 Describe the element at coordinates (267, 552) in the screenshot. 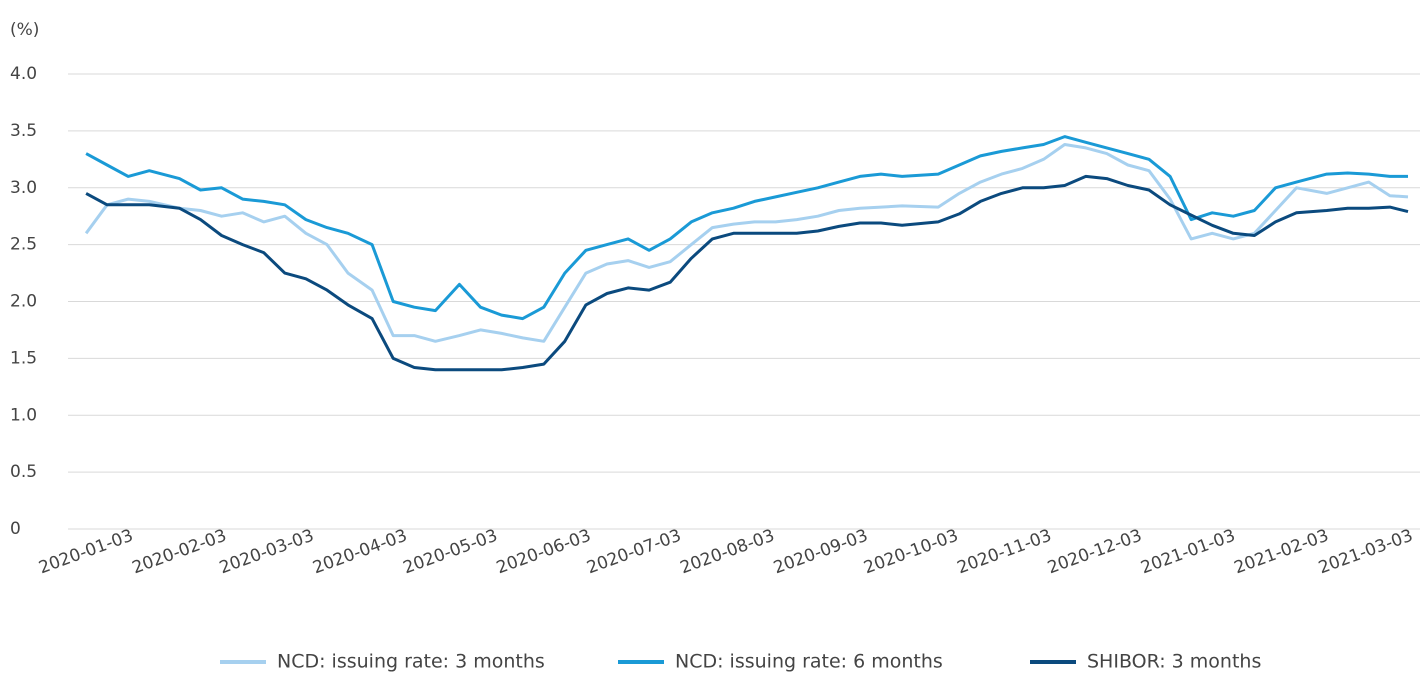

I see `x-tick-label: 2020-03-03` at that location.